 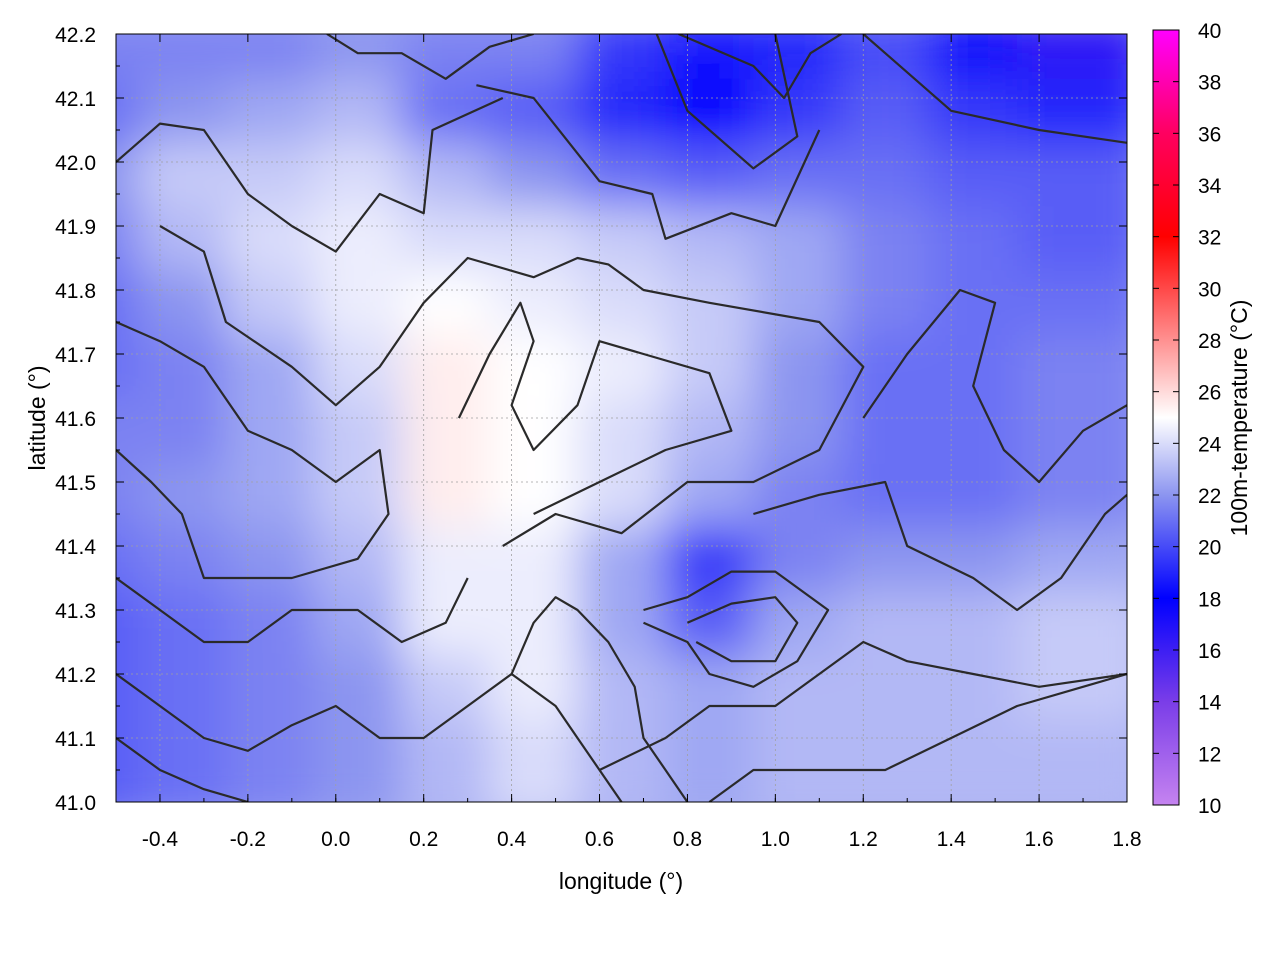 I want to click on colorbar-tick-label: 38, so click(x=1209, y=83).